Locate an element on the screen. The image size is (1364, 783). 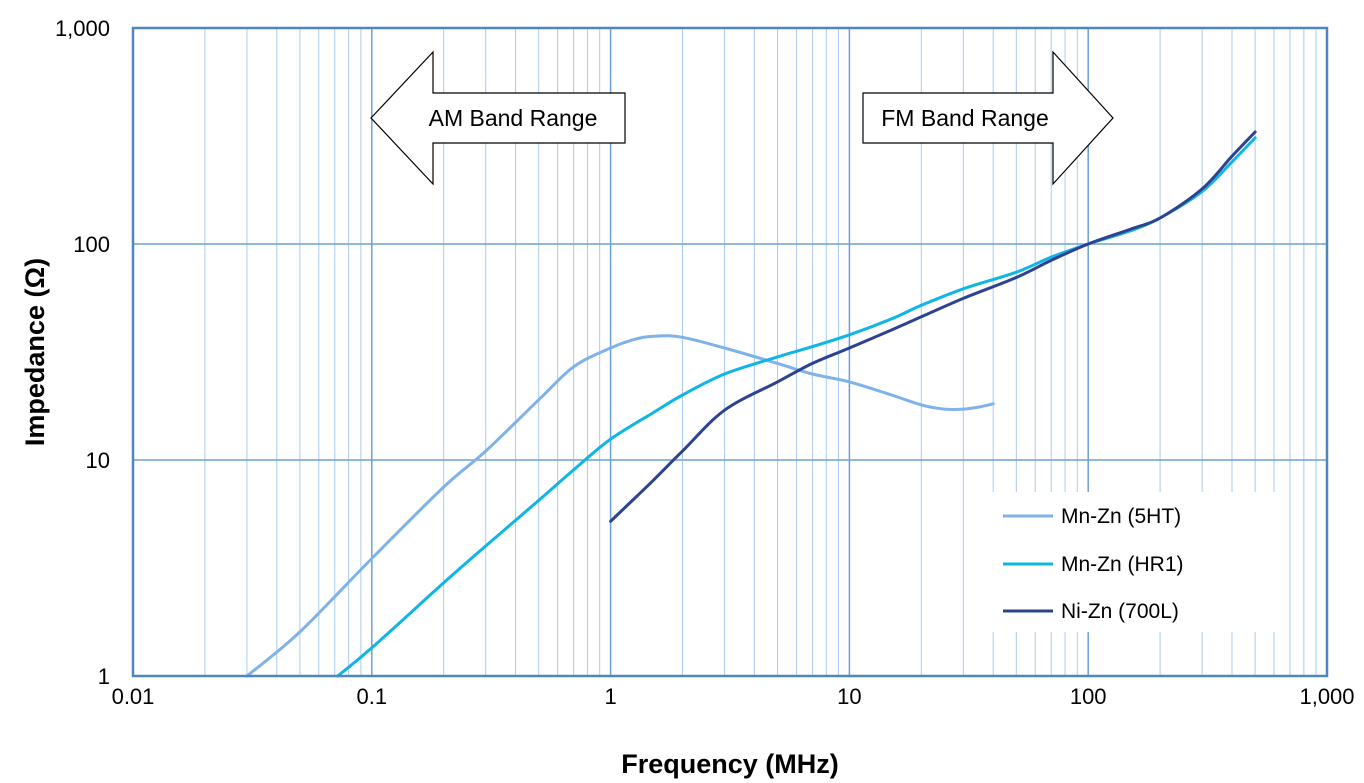
x-tick-label: 0.01 is located at coordinates (133, 696).